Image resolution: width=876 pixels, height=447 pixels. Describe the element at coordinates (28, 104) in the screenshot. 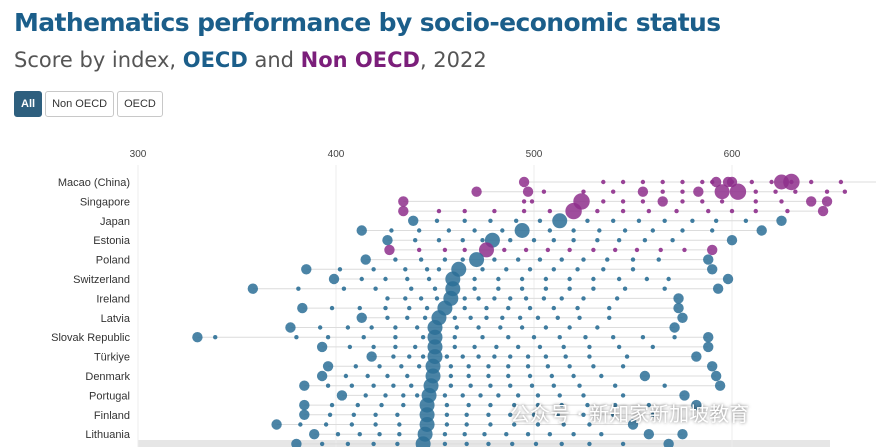

I see `filter-all-button: All` at that location.